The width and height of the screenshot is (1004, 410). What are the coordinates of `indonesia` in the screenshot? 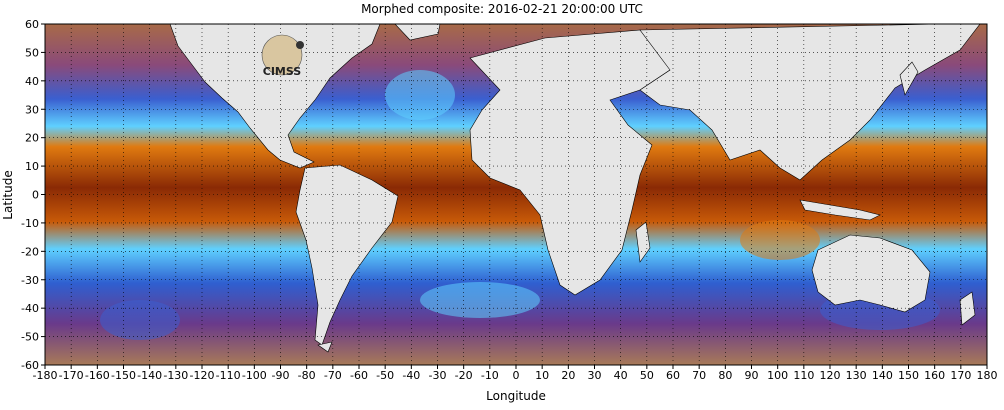 It's located at (840, 210).